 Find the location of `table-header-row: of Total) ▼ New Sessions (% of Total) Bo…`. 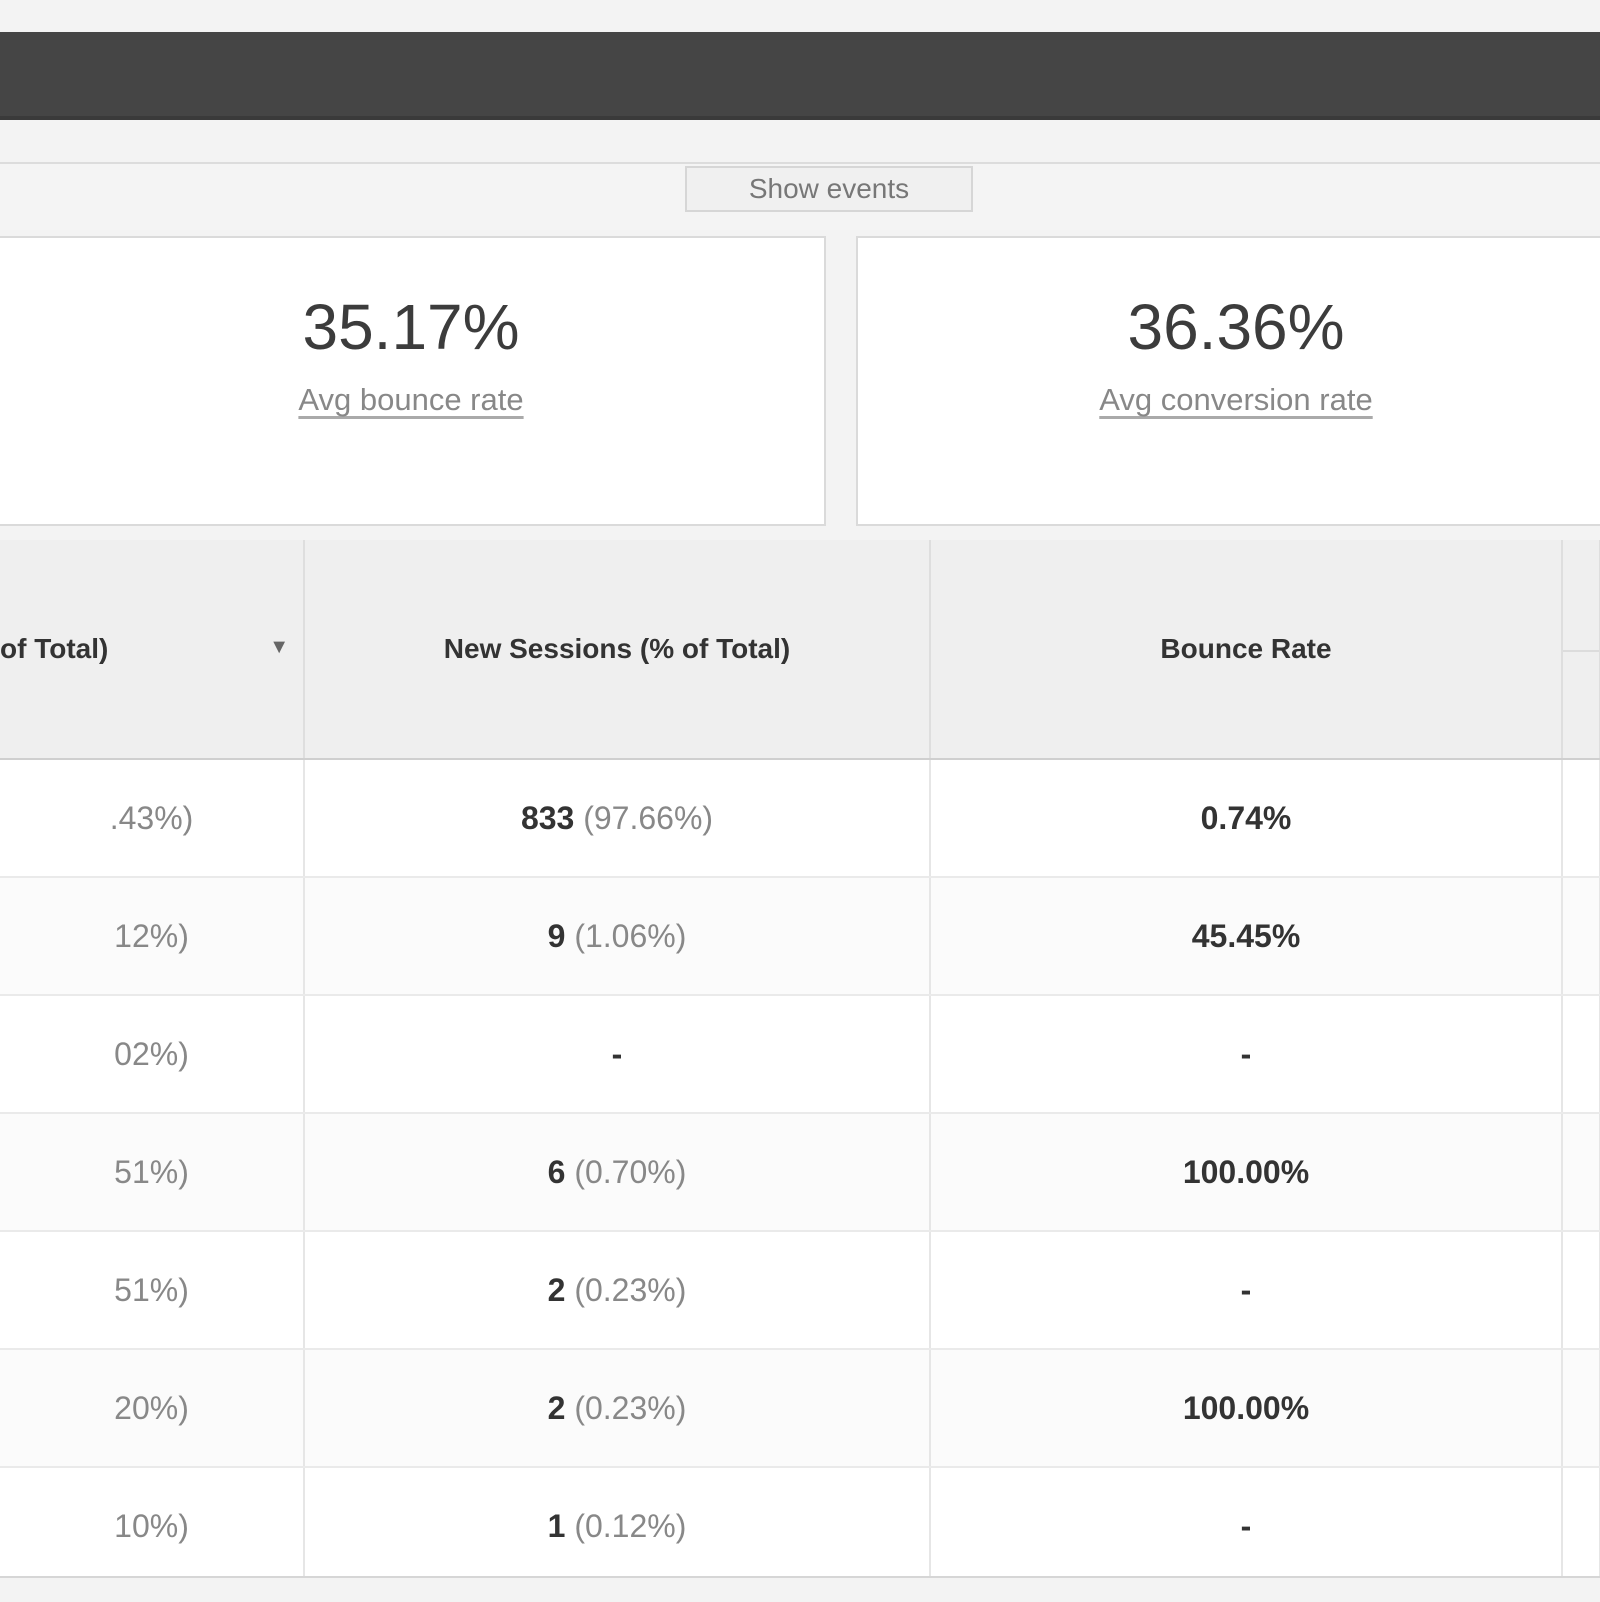

table-header-row: of Total) ▼ New Sessions (% of Total) Bo… is located at coordinates (800, 650).